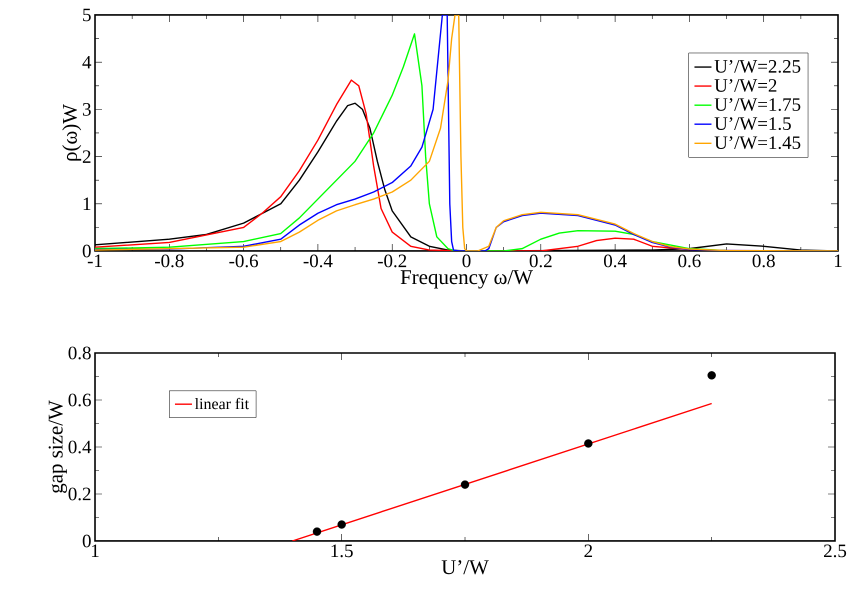  Describe the element at coordinates (79, 400) in the screenshot. I see `y-tick-label: 0.6` at that location.